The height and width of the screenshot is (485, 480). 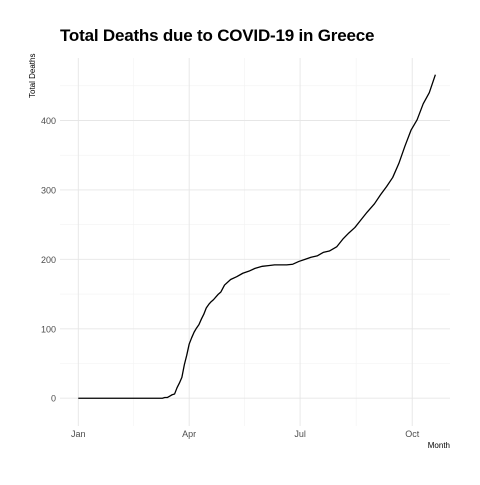 What do you see at coordinates (53, 399) in the screenshot?
I see `y-tick-label: 0` at bounding box center [53, 399].